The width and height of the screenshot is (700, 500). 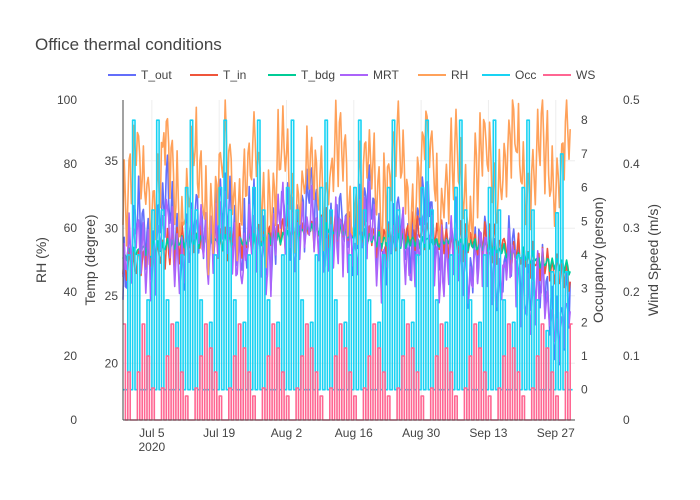 What do you see at coordinates (585, 75) in the screenshot?
I see `legend-label: WS` at bounding box center [585, 75].